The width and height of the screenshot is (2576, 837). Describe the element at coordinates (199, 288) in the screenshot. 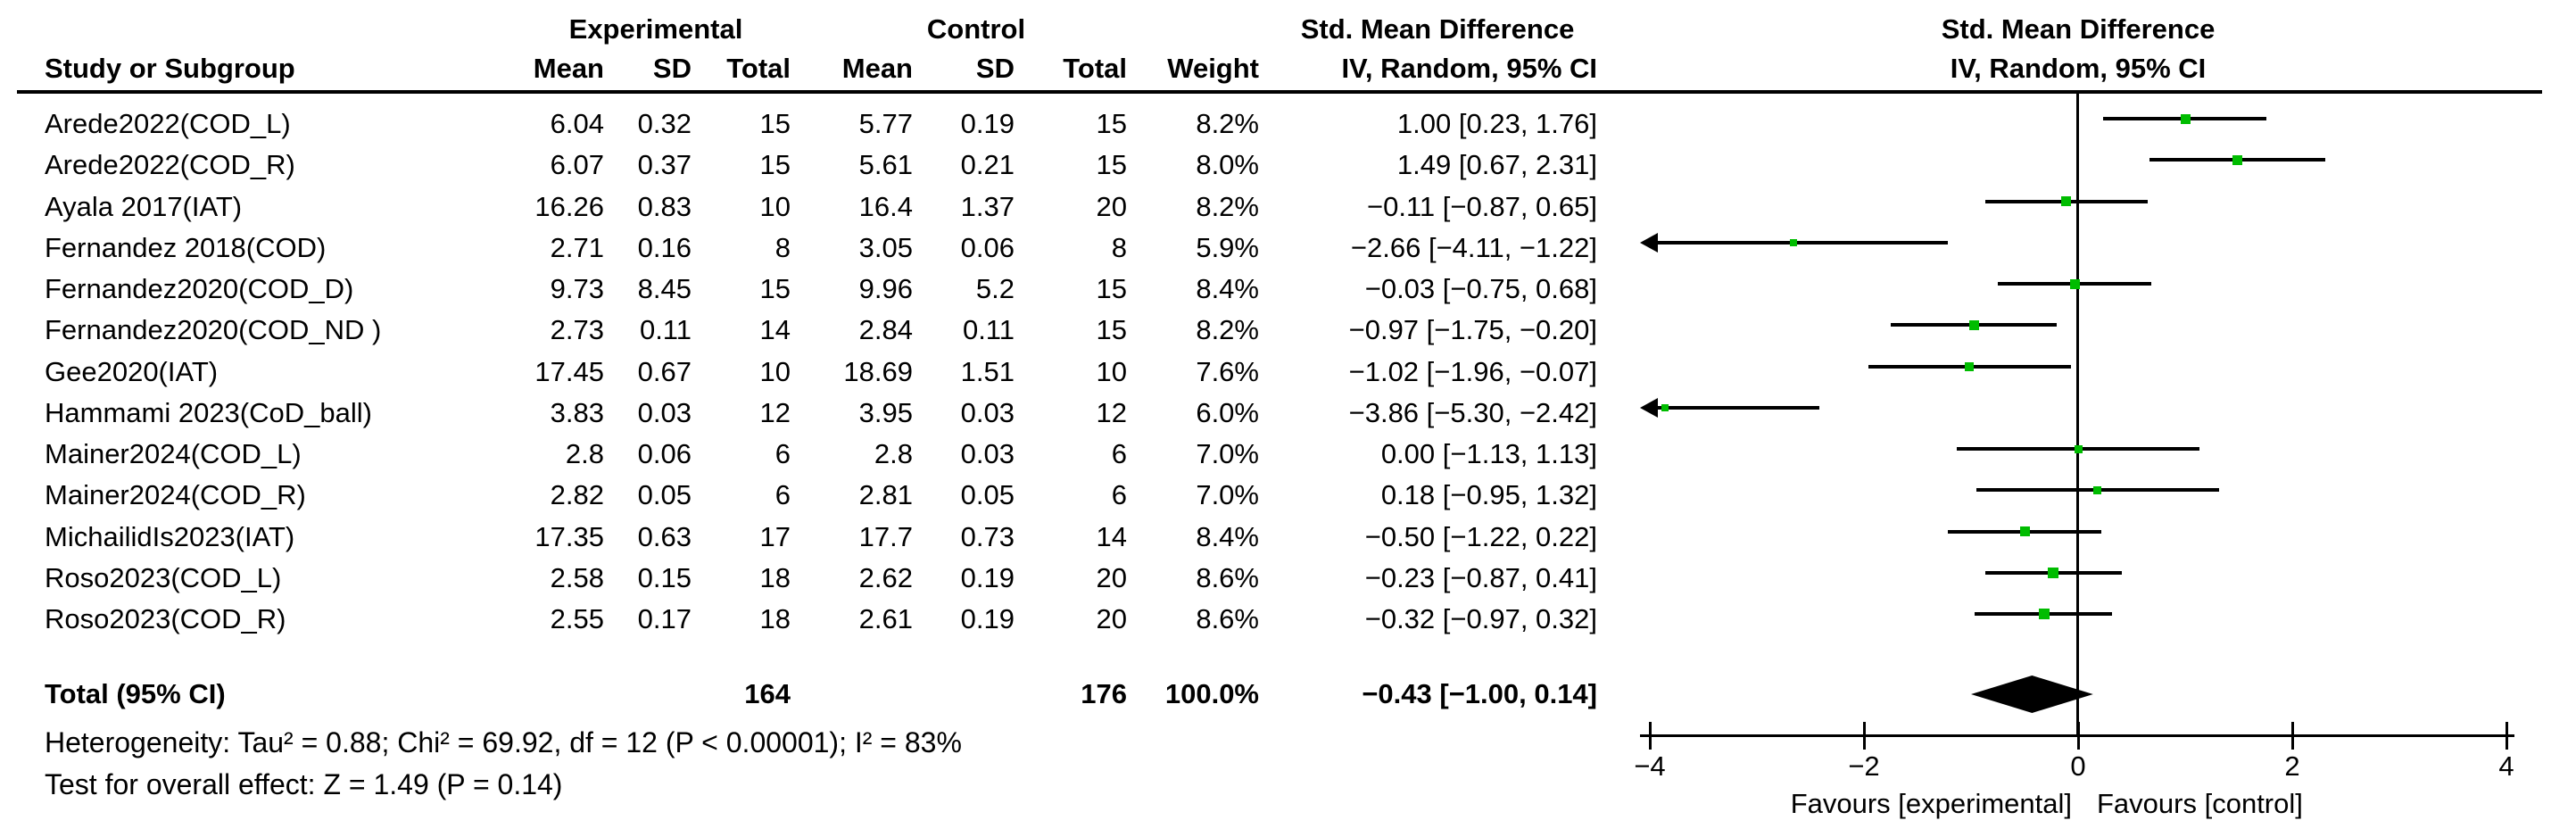

I see `cell-name: Fernandez2020(COD_D)` at that location.